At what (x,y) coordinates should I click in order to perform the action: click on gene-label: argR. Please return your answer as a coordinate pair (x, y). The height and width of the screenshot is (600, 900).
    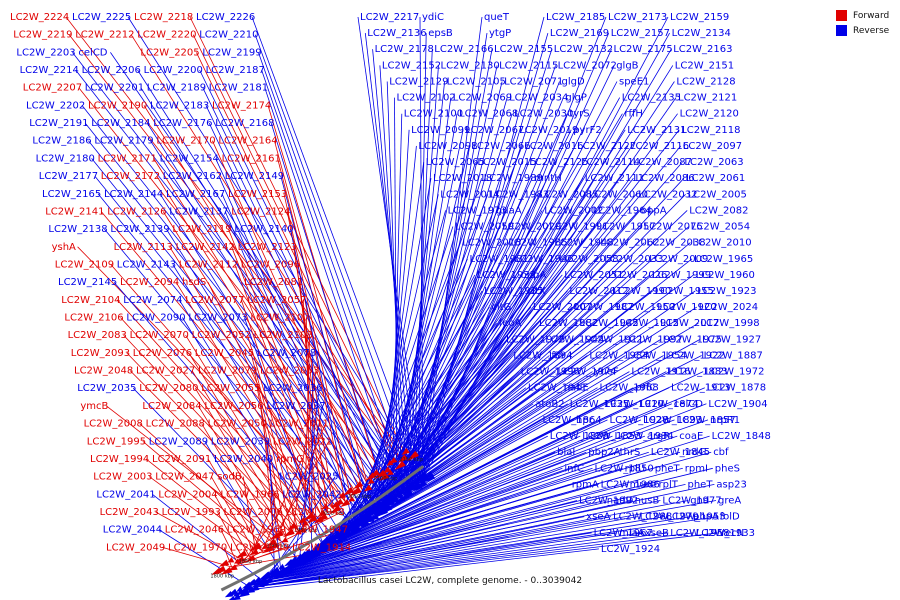
    Looking at the image, I should click on (658, 436).